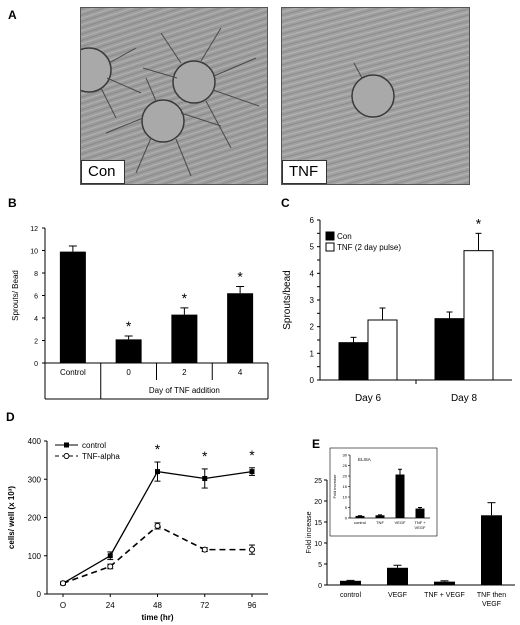 Image resolution: width=520 pixels, height=625 pixels. What do you see at coordinates (345, 465) in the screenshot?
I see `inset-y-tick-label: 25` at bounding box center [345, 465].